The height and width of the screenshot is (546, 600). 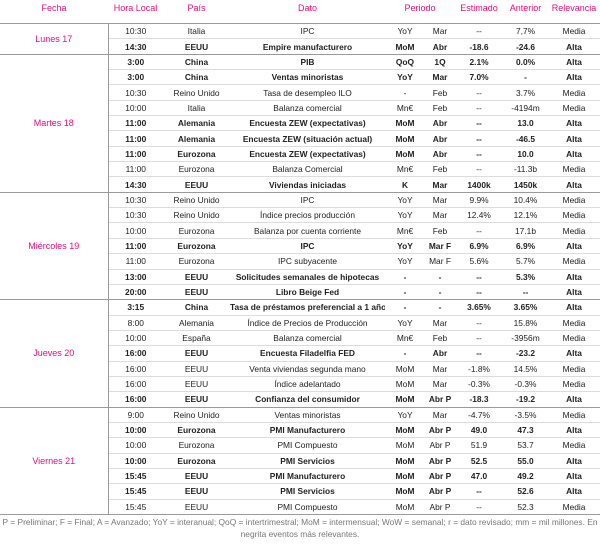 What do you see at coordinates (54, 123) in the screenshot?
I see `day-label: Martes 18` at bounding box center [54, 123].